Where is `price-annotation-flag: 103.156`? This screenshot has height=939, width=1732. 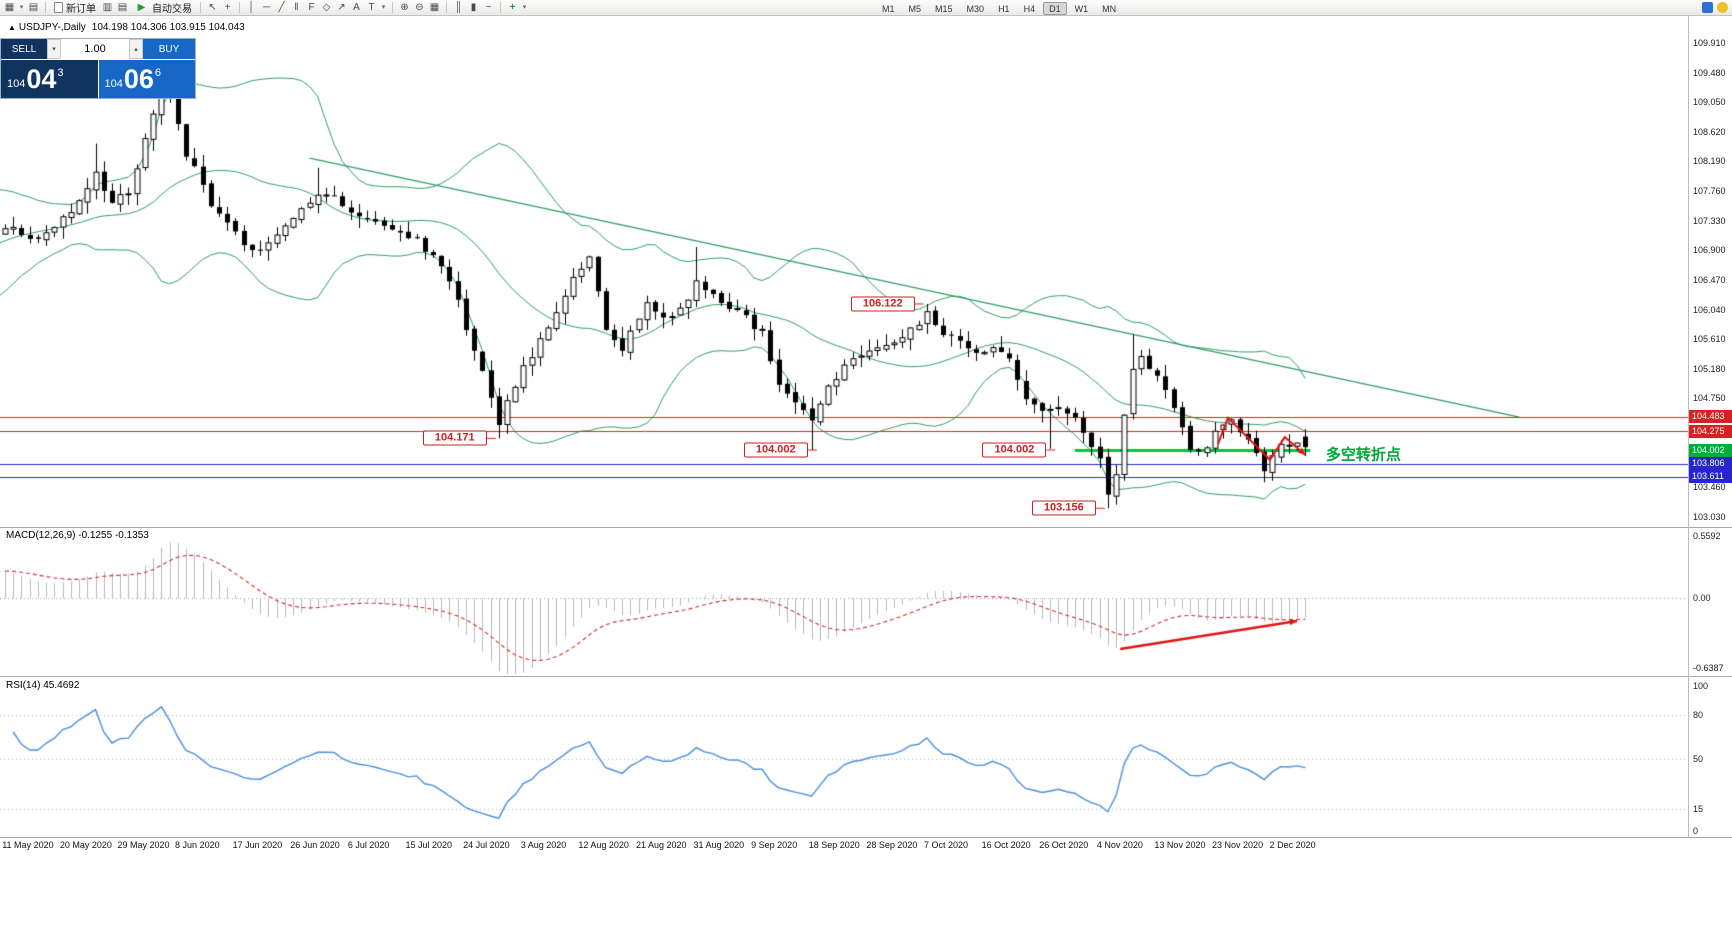 price-annotation-flag: 103.156 is located at coordinates (1063, 508).